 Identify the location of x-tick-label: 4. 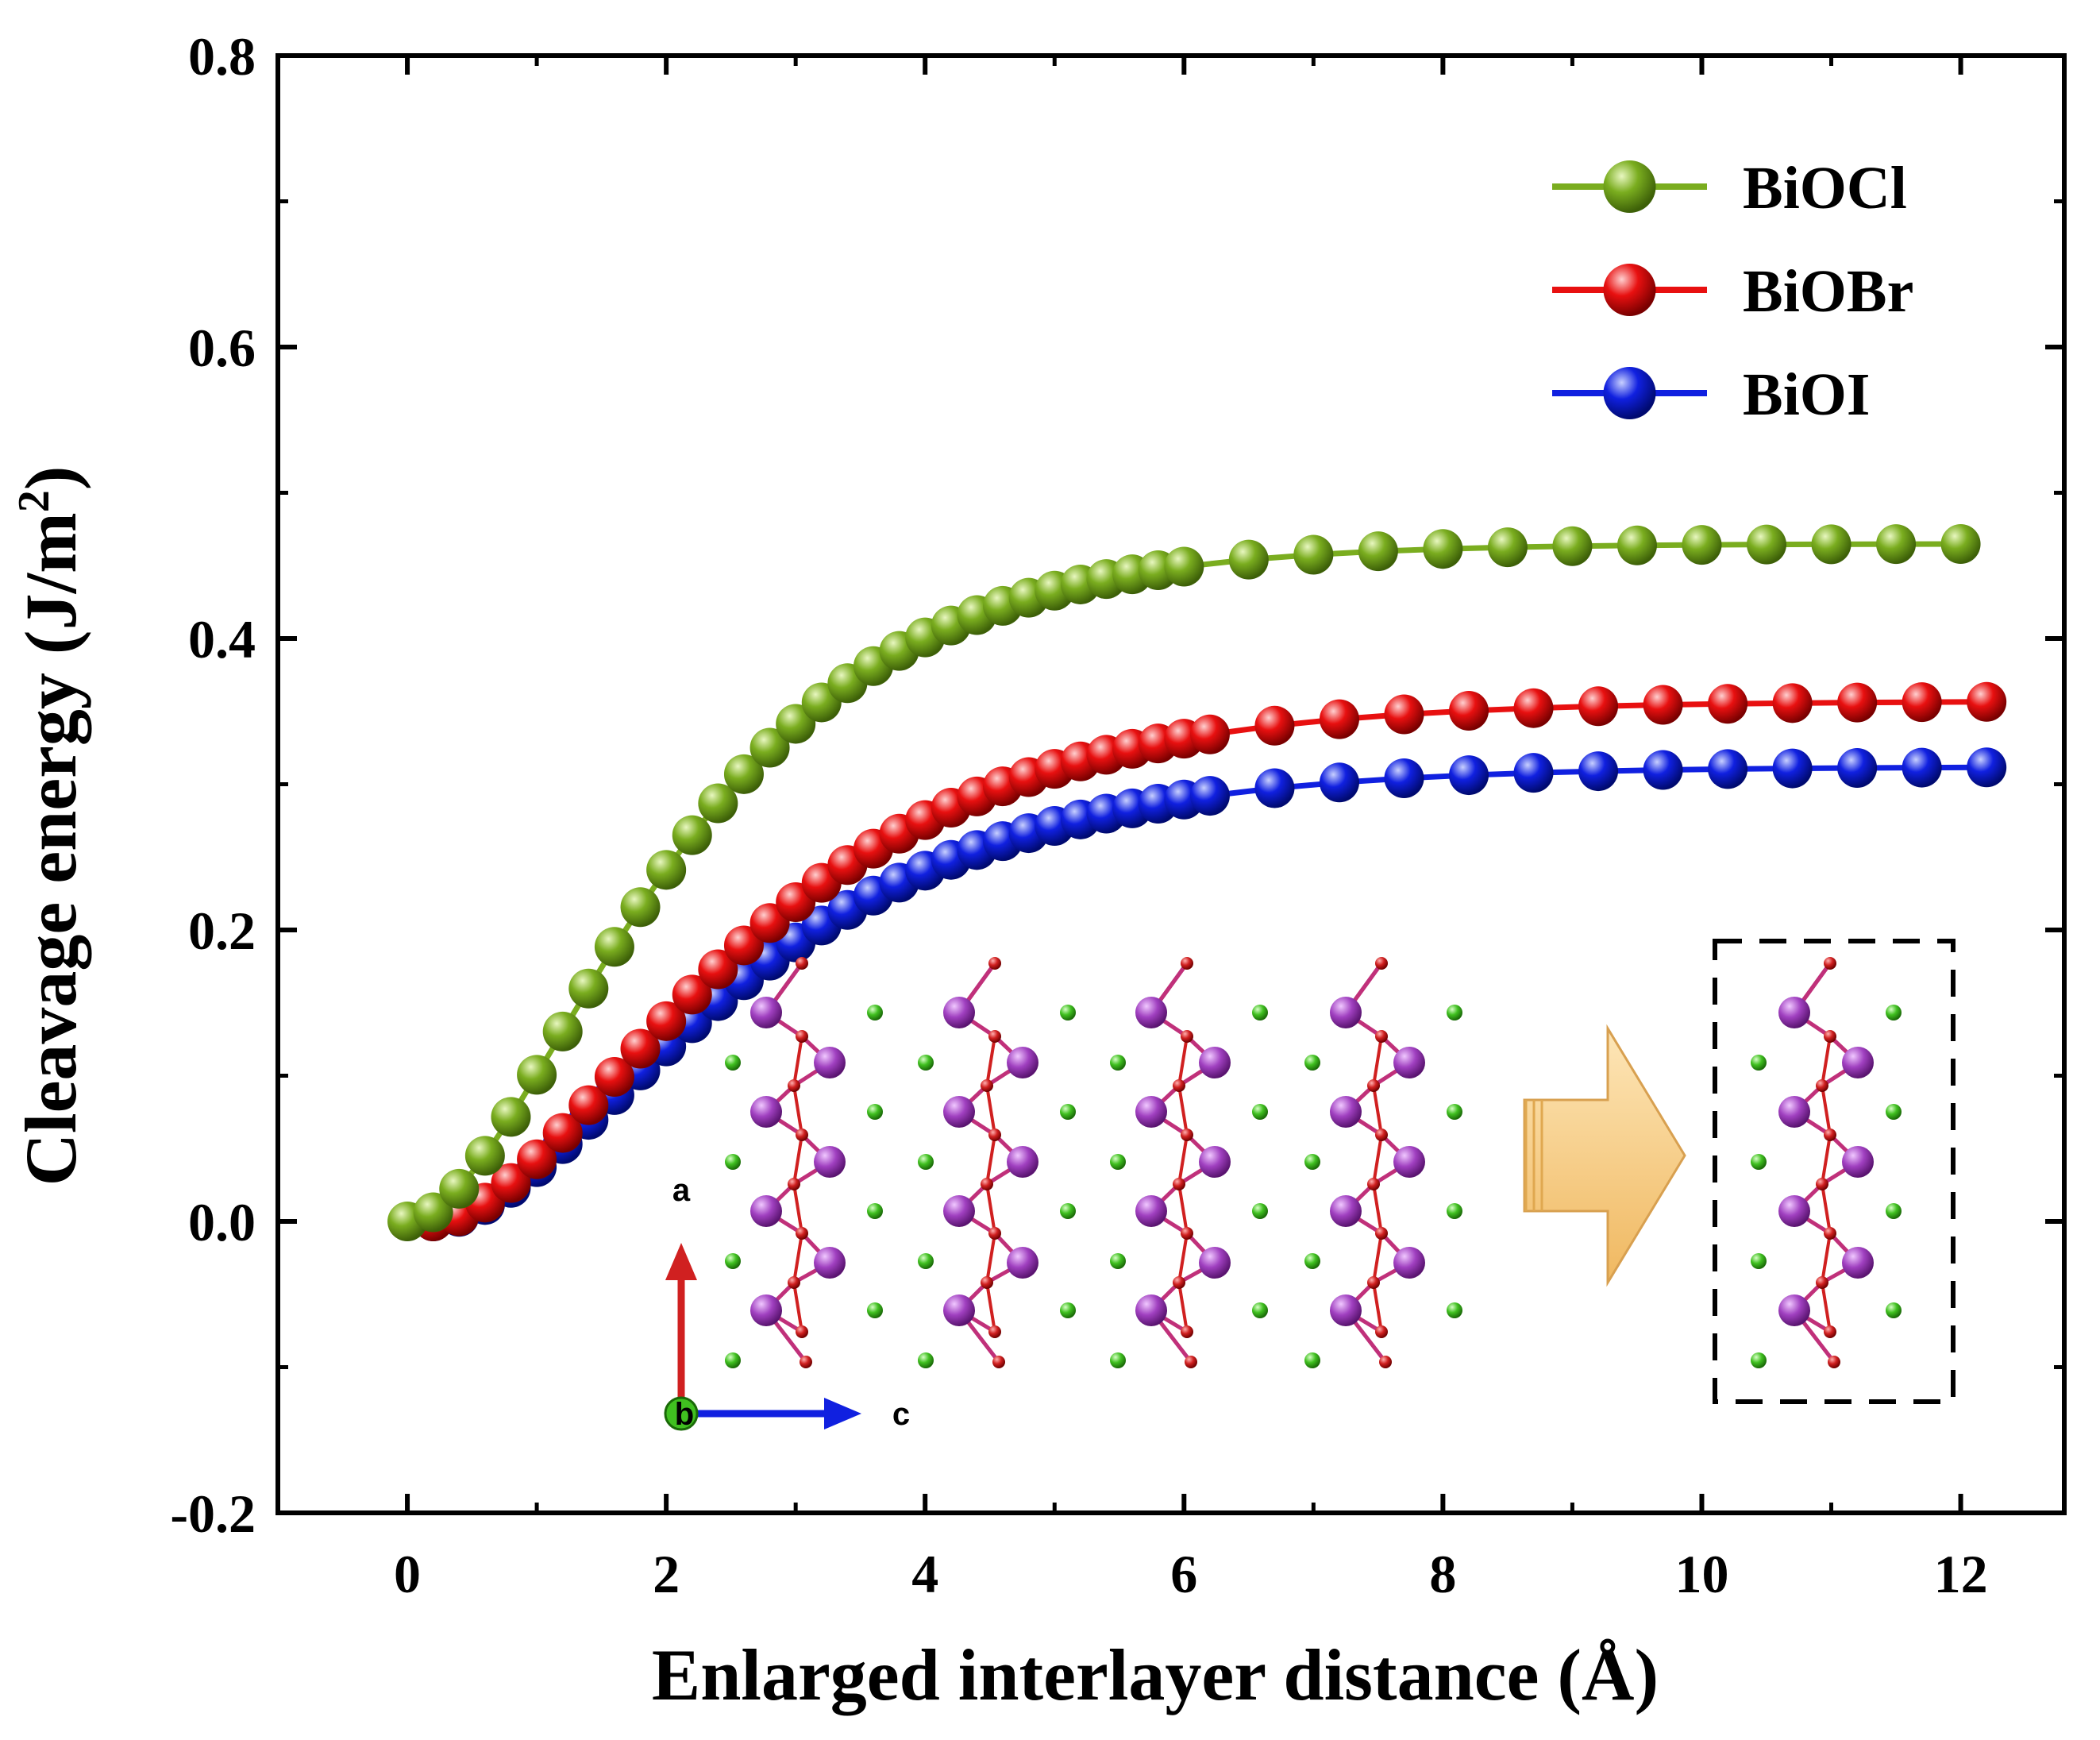
(924, 1574).